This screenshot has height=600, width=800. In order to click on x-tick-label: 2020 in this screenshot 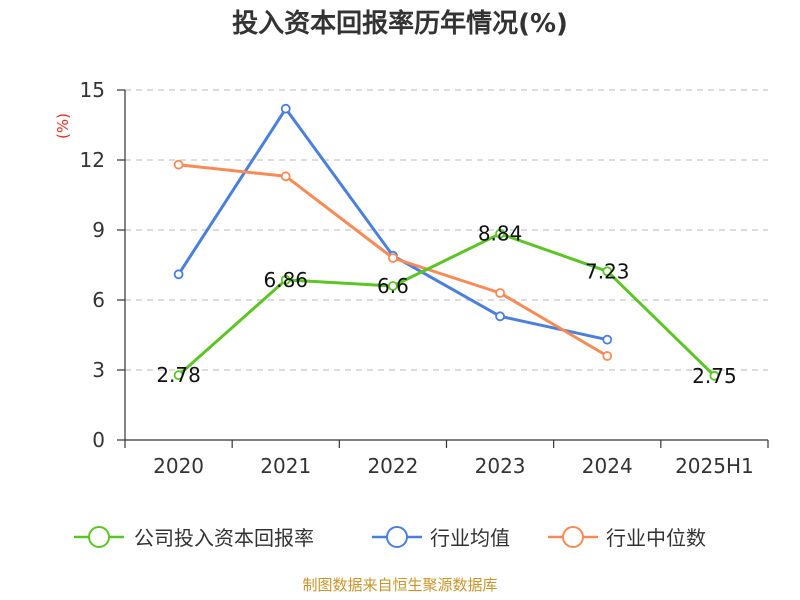, I will do `click(178, 466)`.